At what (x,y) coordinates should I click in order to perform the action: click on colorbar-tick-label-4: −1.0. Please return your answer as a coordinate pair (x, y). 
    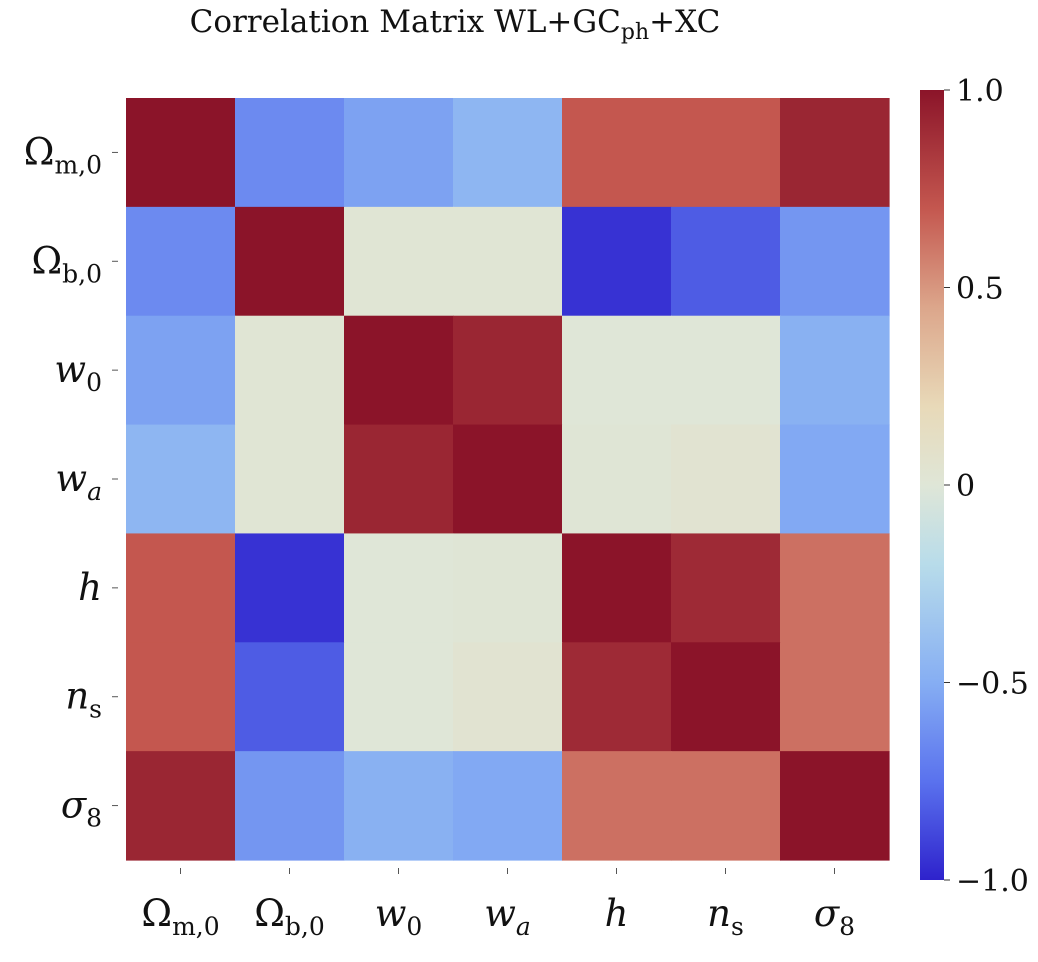
    Looking at the image, I should click on (992, 881).